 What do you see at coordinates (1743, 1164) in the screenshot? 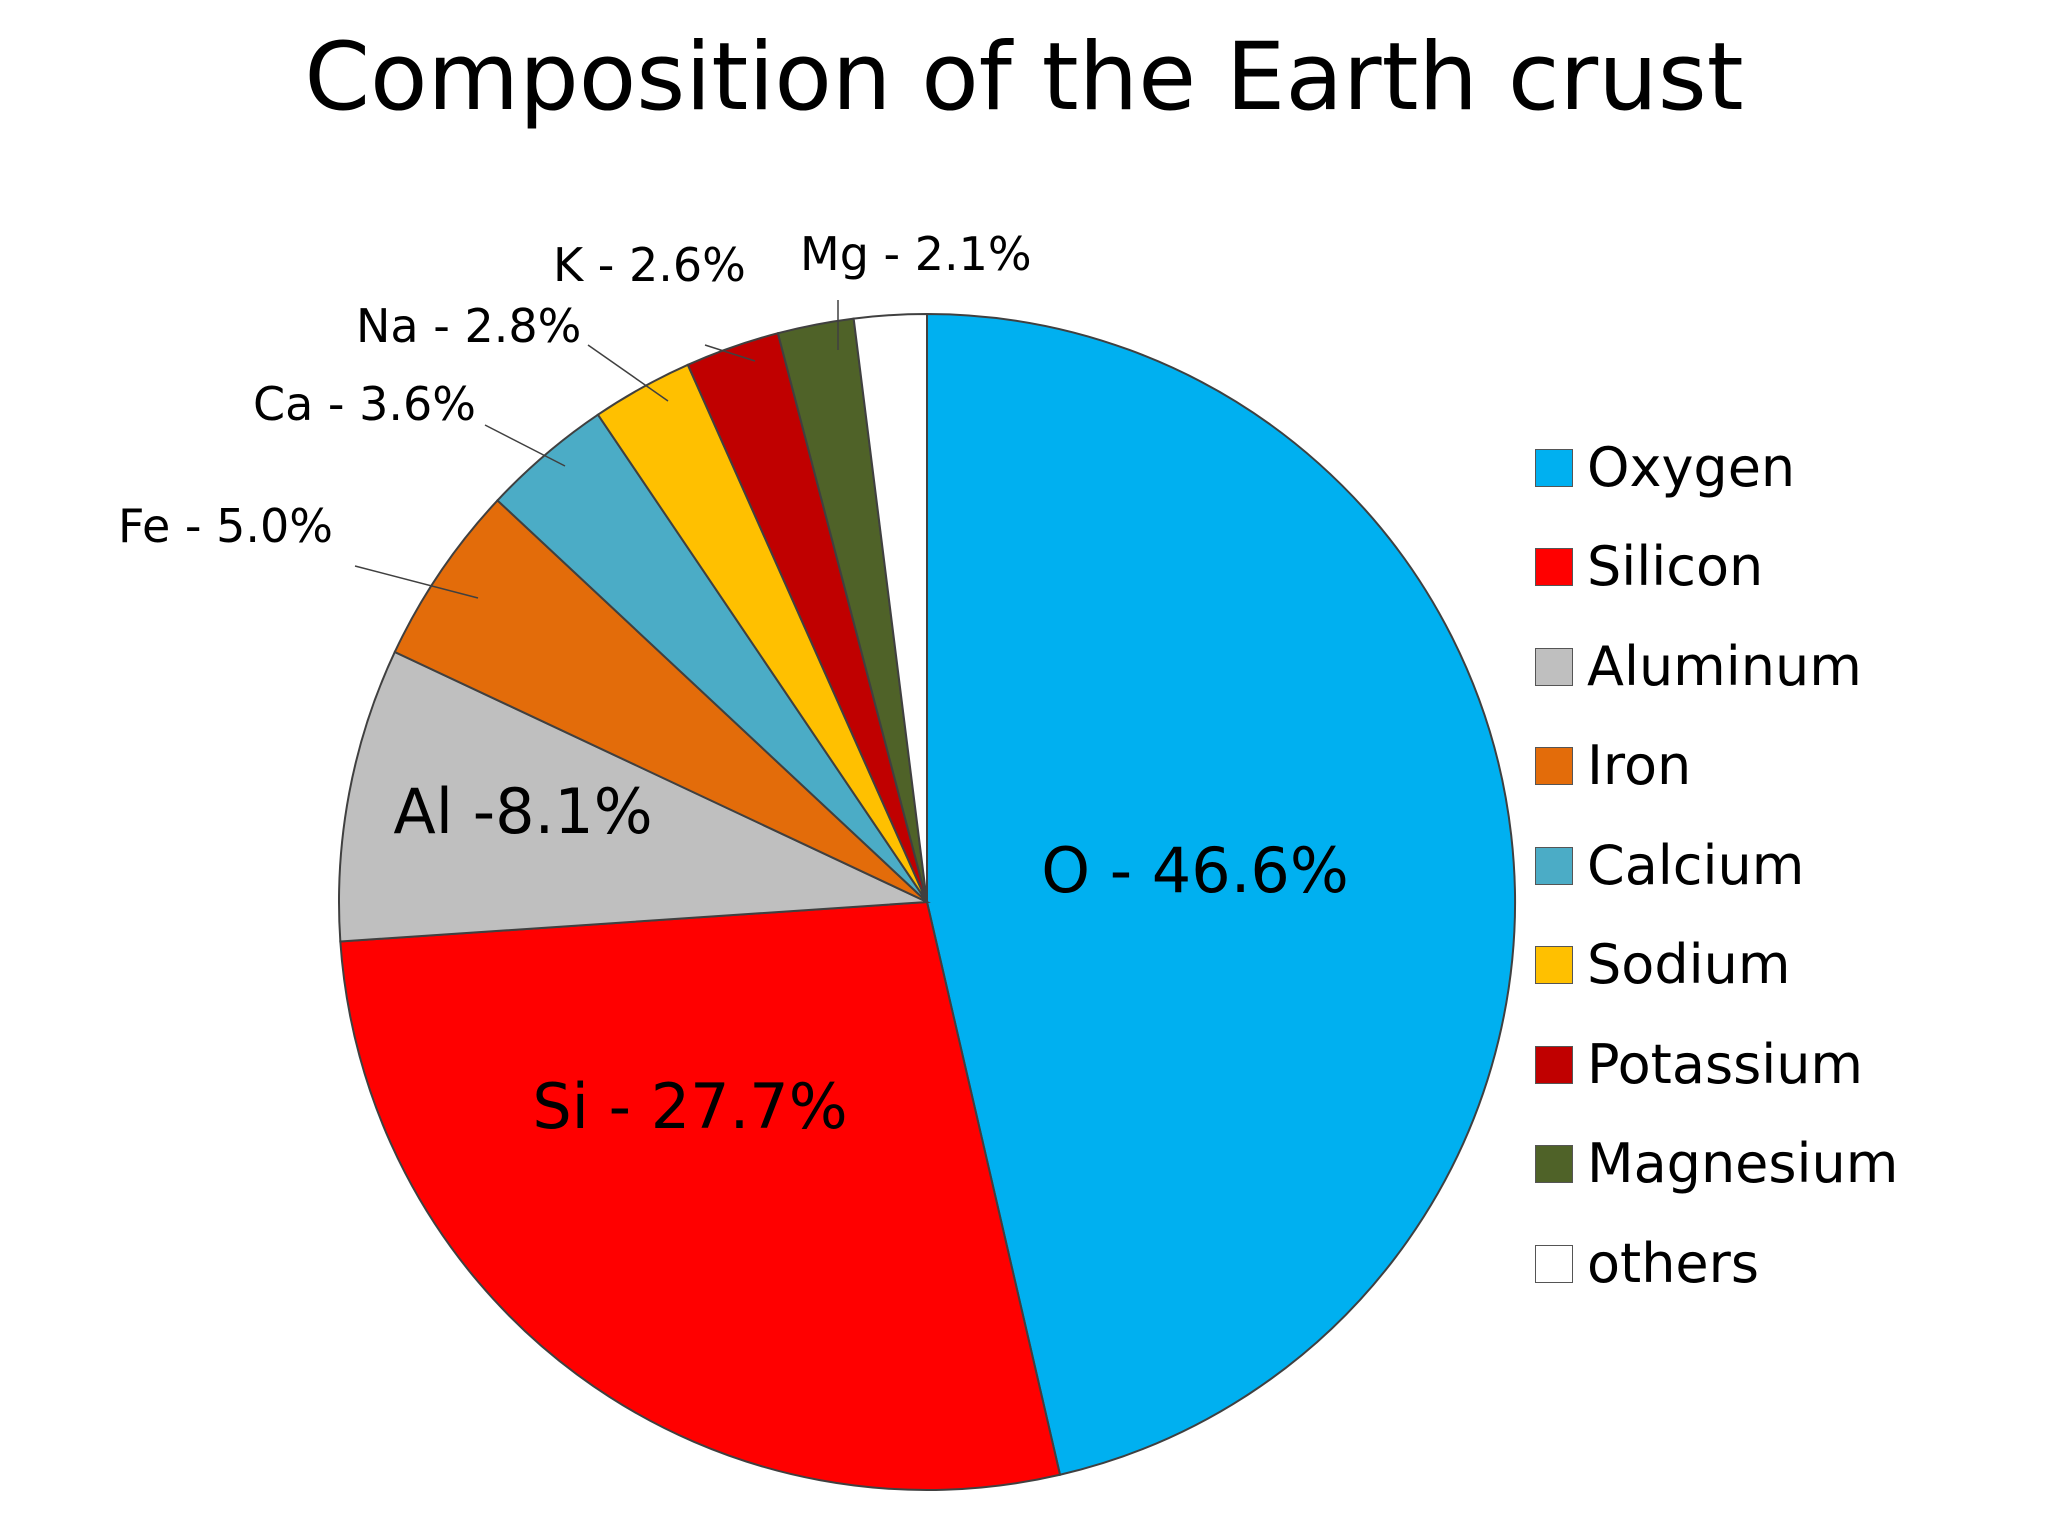
I see `legend-label-magnesium: Magnesium` at bounding box center [1743, 1164].